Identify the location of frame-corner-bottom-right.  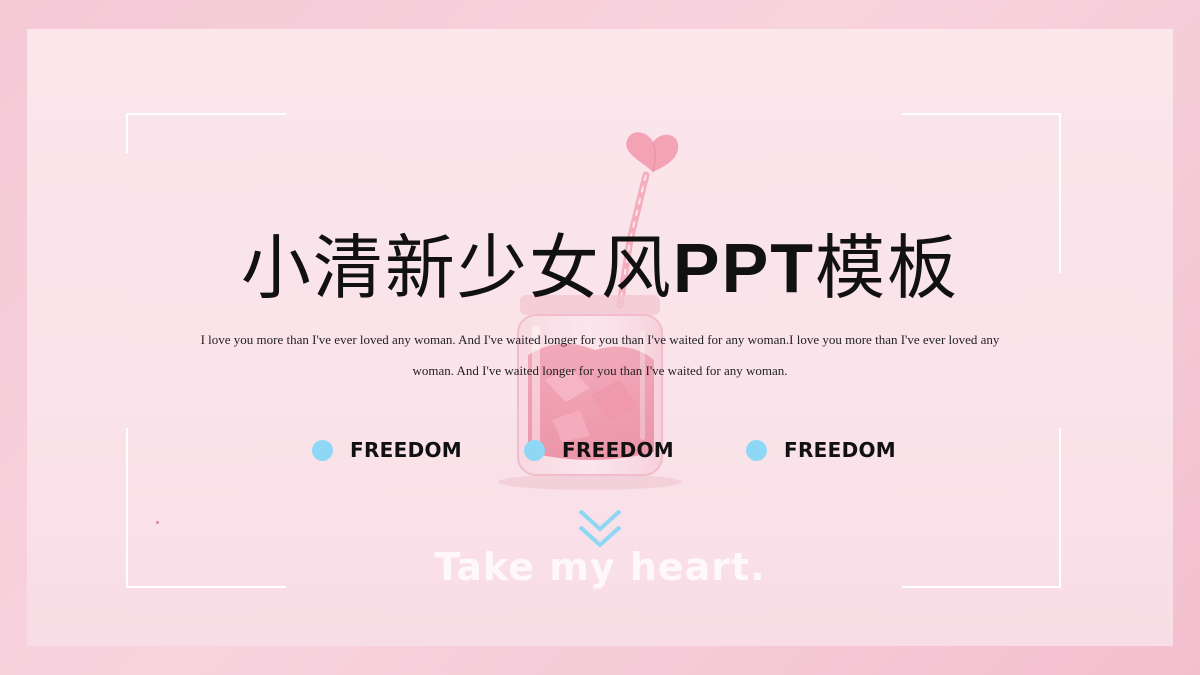
(981, 508).